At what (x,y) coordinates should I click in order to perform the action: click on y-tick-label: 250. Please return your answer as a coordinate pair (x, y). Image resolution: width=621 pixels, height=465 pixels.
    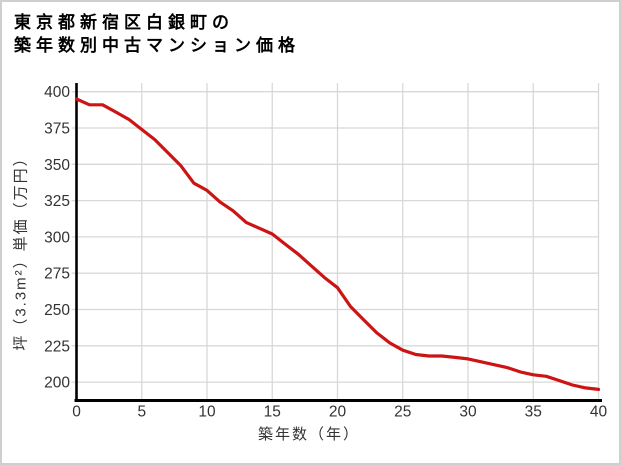
    Looking at the image, I should click on (57, 310).